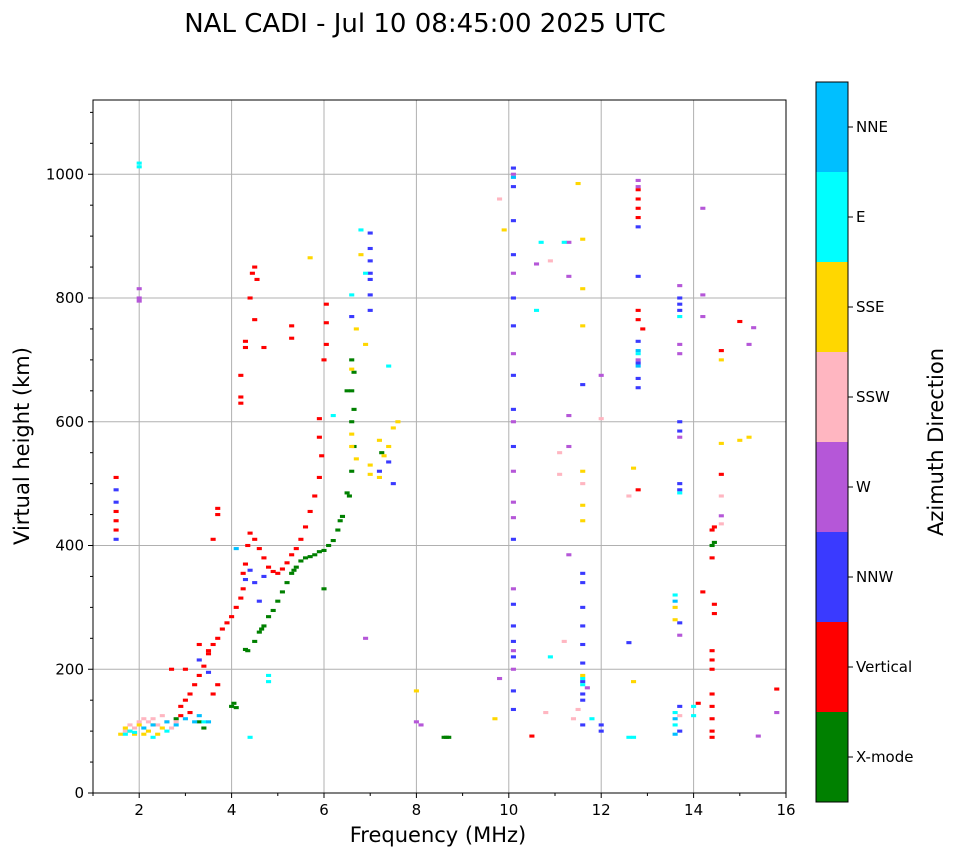  I want to click on x-tick-label: 16, so click(785, 810).